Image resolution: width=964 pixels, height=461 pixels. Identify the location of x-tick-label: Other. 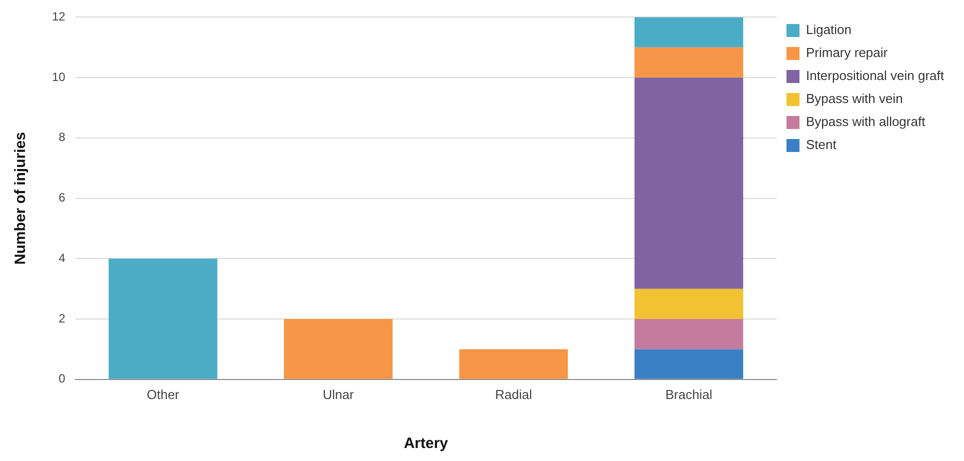
(163, 394).